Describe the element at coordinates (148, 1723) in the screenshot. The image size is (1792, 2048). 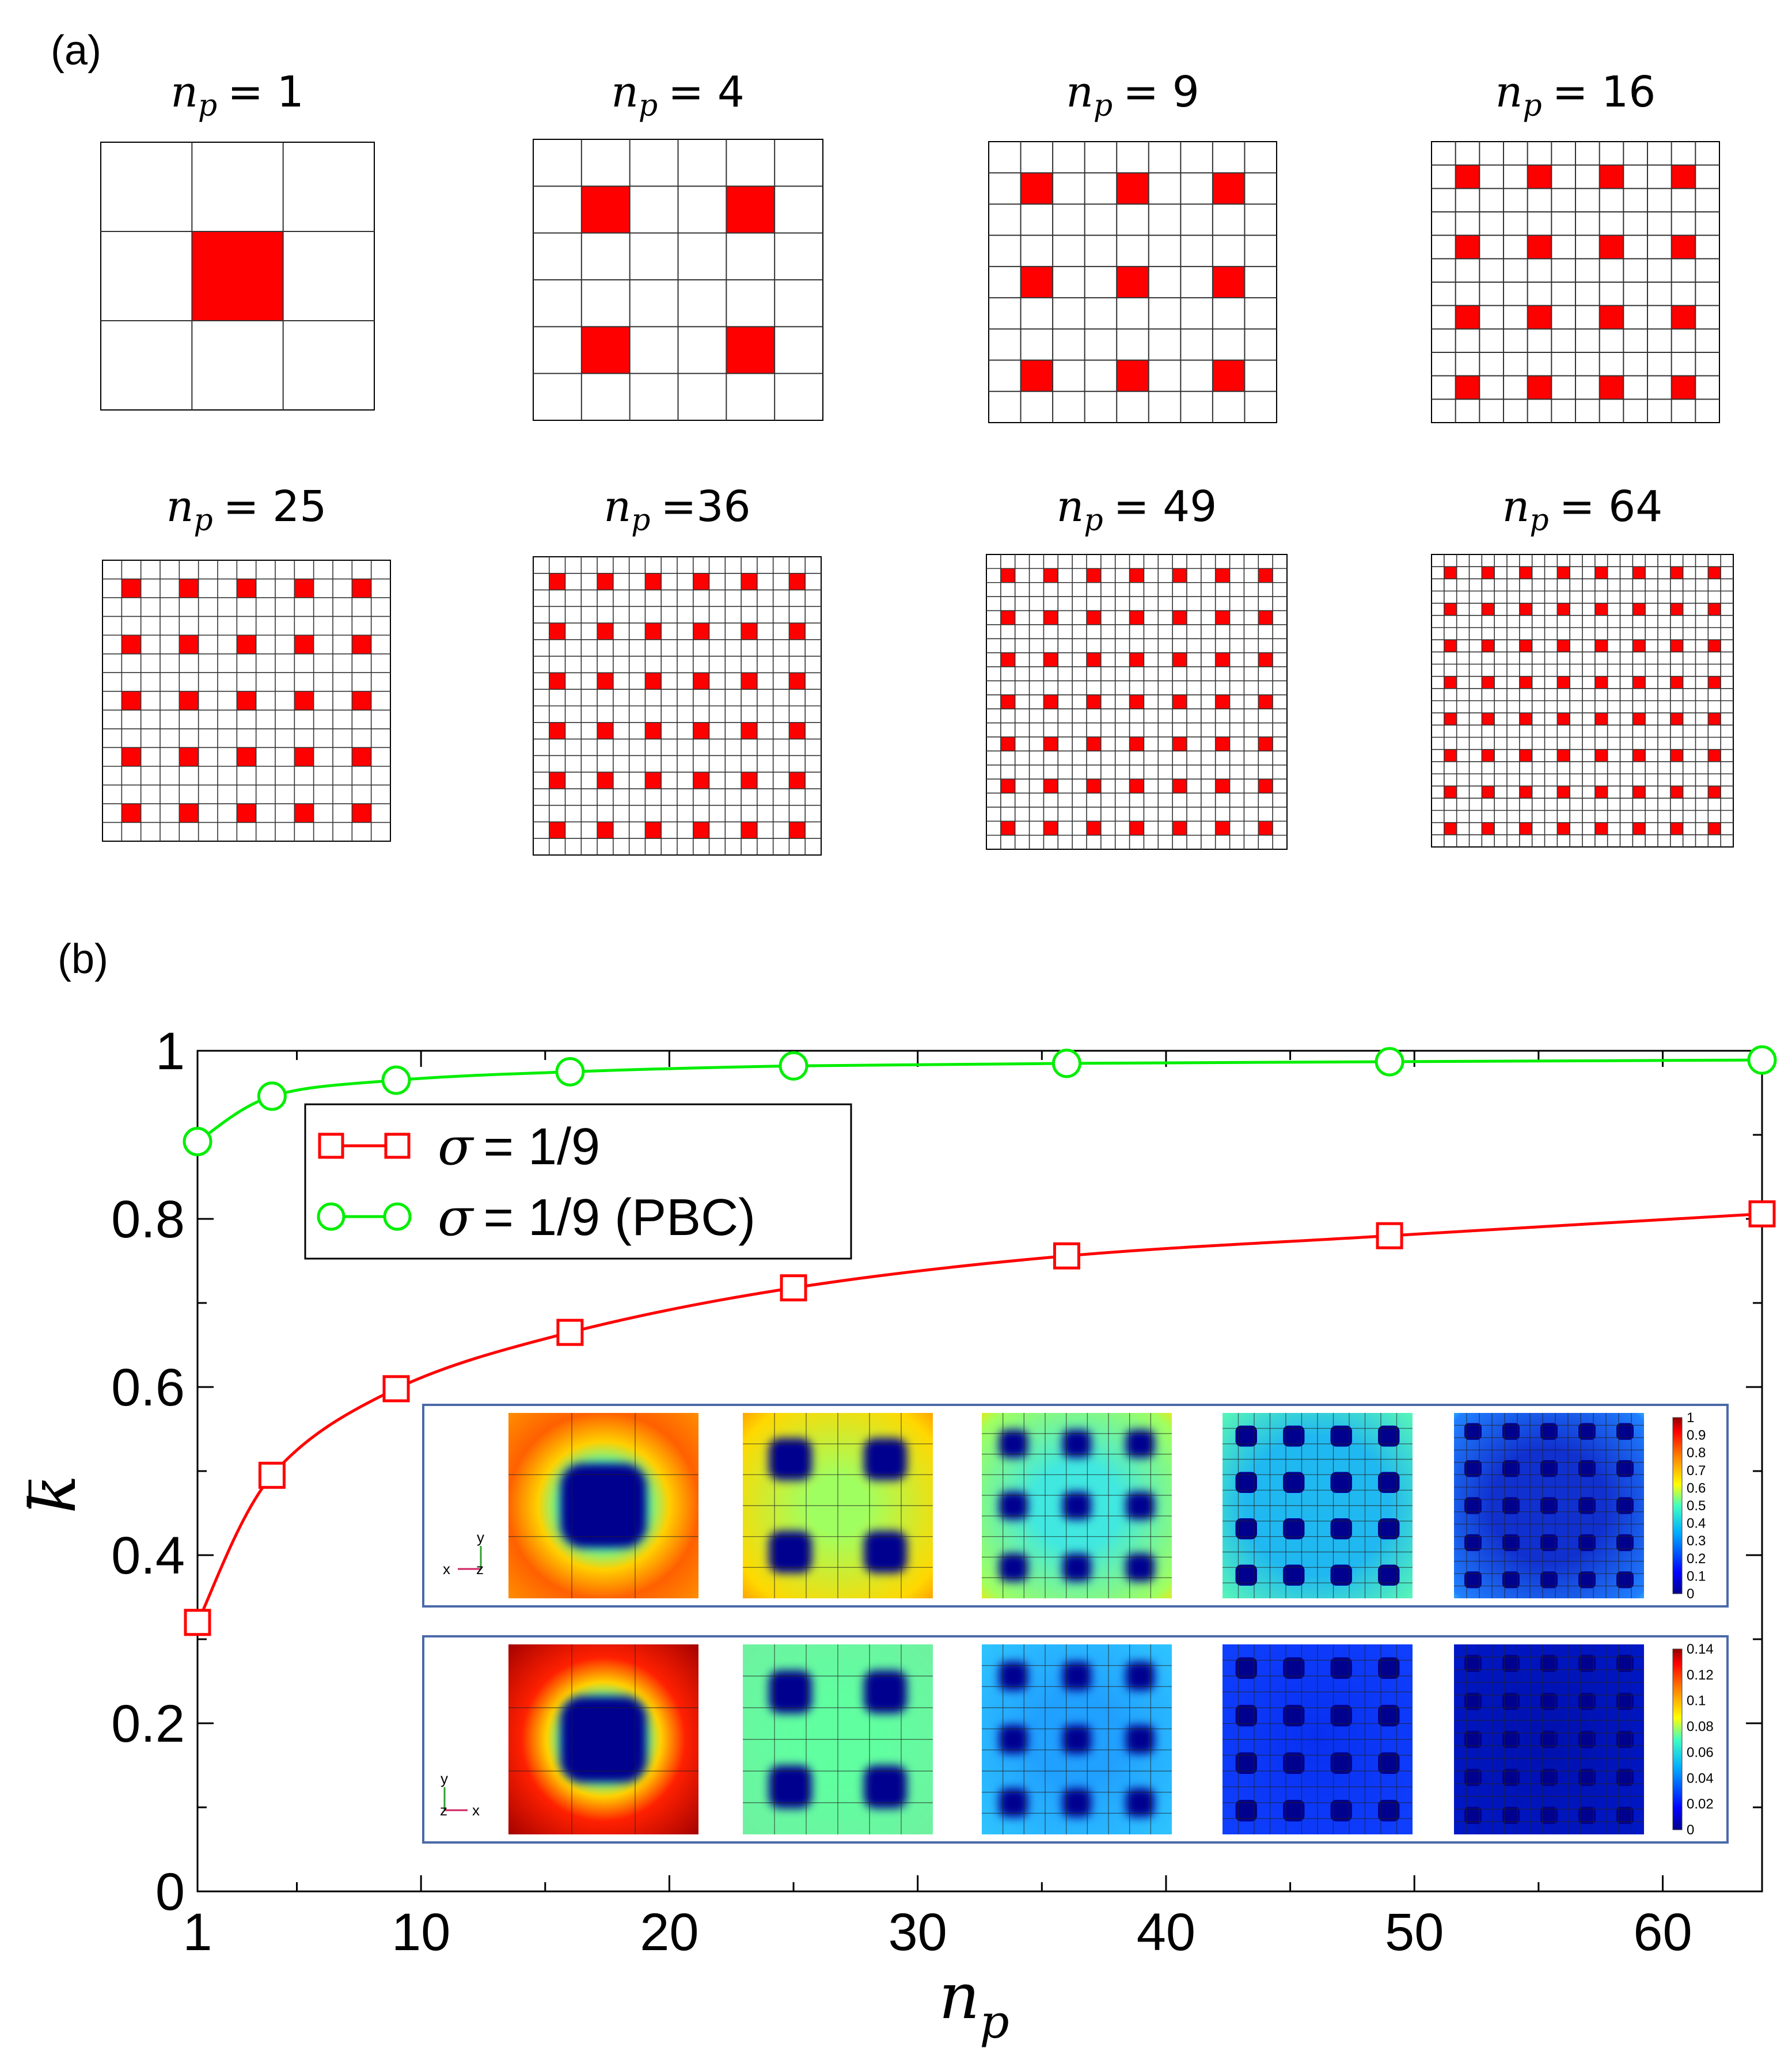
I see `y-tick-label: 0.2` at that location.